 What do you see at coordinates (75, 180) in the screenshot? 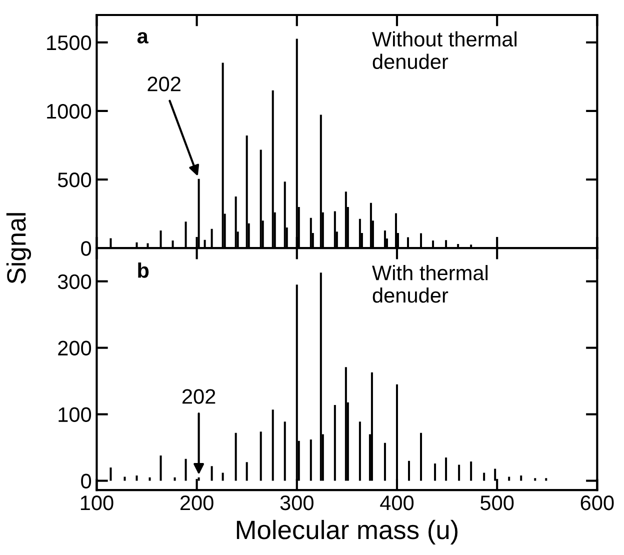
I see `y-tick-label: 500` at bounding box center [75, 180].